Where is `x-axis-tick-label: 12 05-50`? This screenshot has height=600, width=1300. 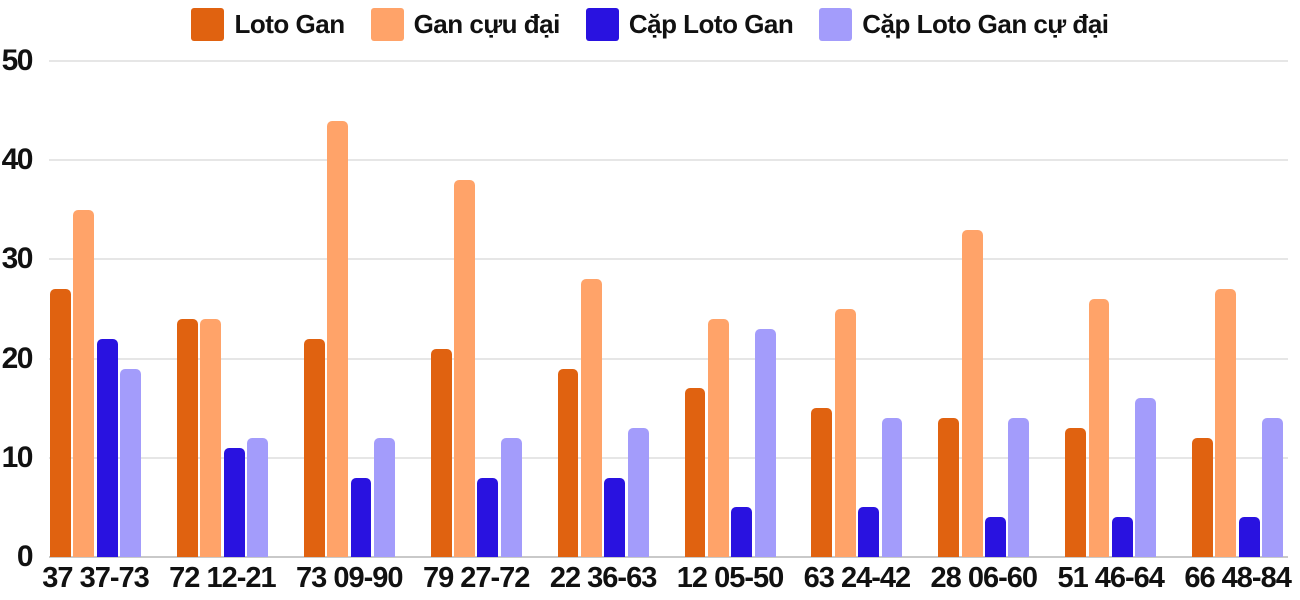 x-axis-tick-label: 12 05-50 is located at coordinates (730, 578).